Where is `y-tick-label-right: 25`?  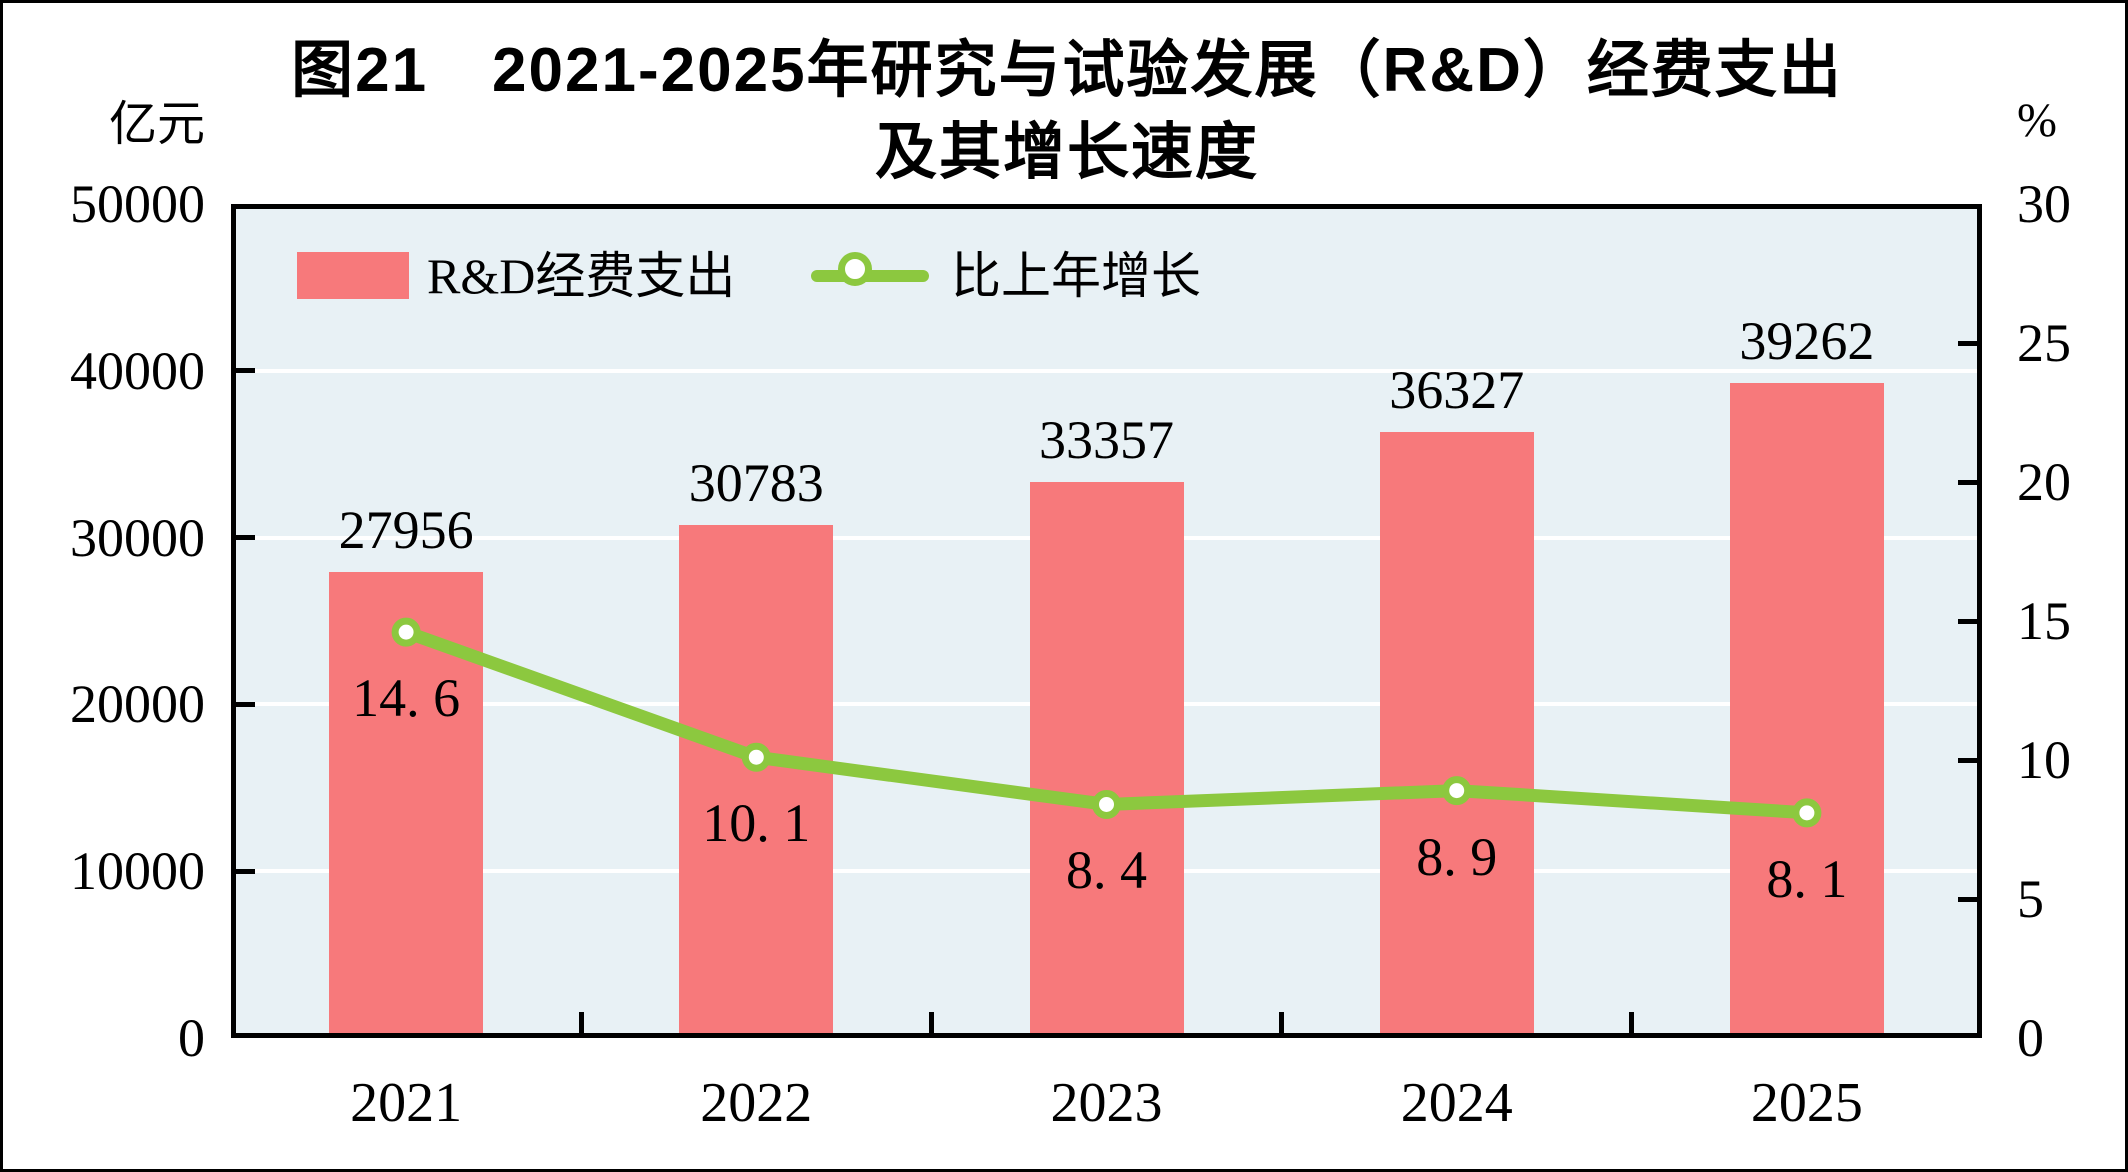
y-tick-label-right: 25 is located at coordinates (2044, 343).